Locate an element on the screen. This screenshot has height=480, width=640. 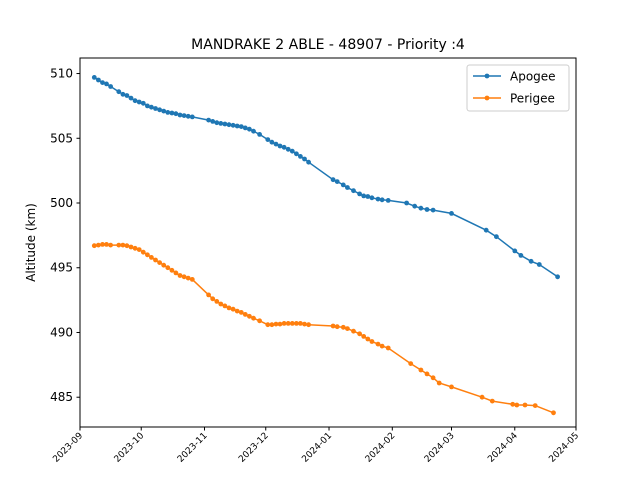
legend-label-apogee: Apogee is located at coordinates (533, 77).